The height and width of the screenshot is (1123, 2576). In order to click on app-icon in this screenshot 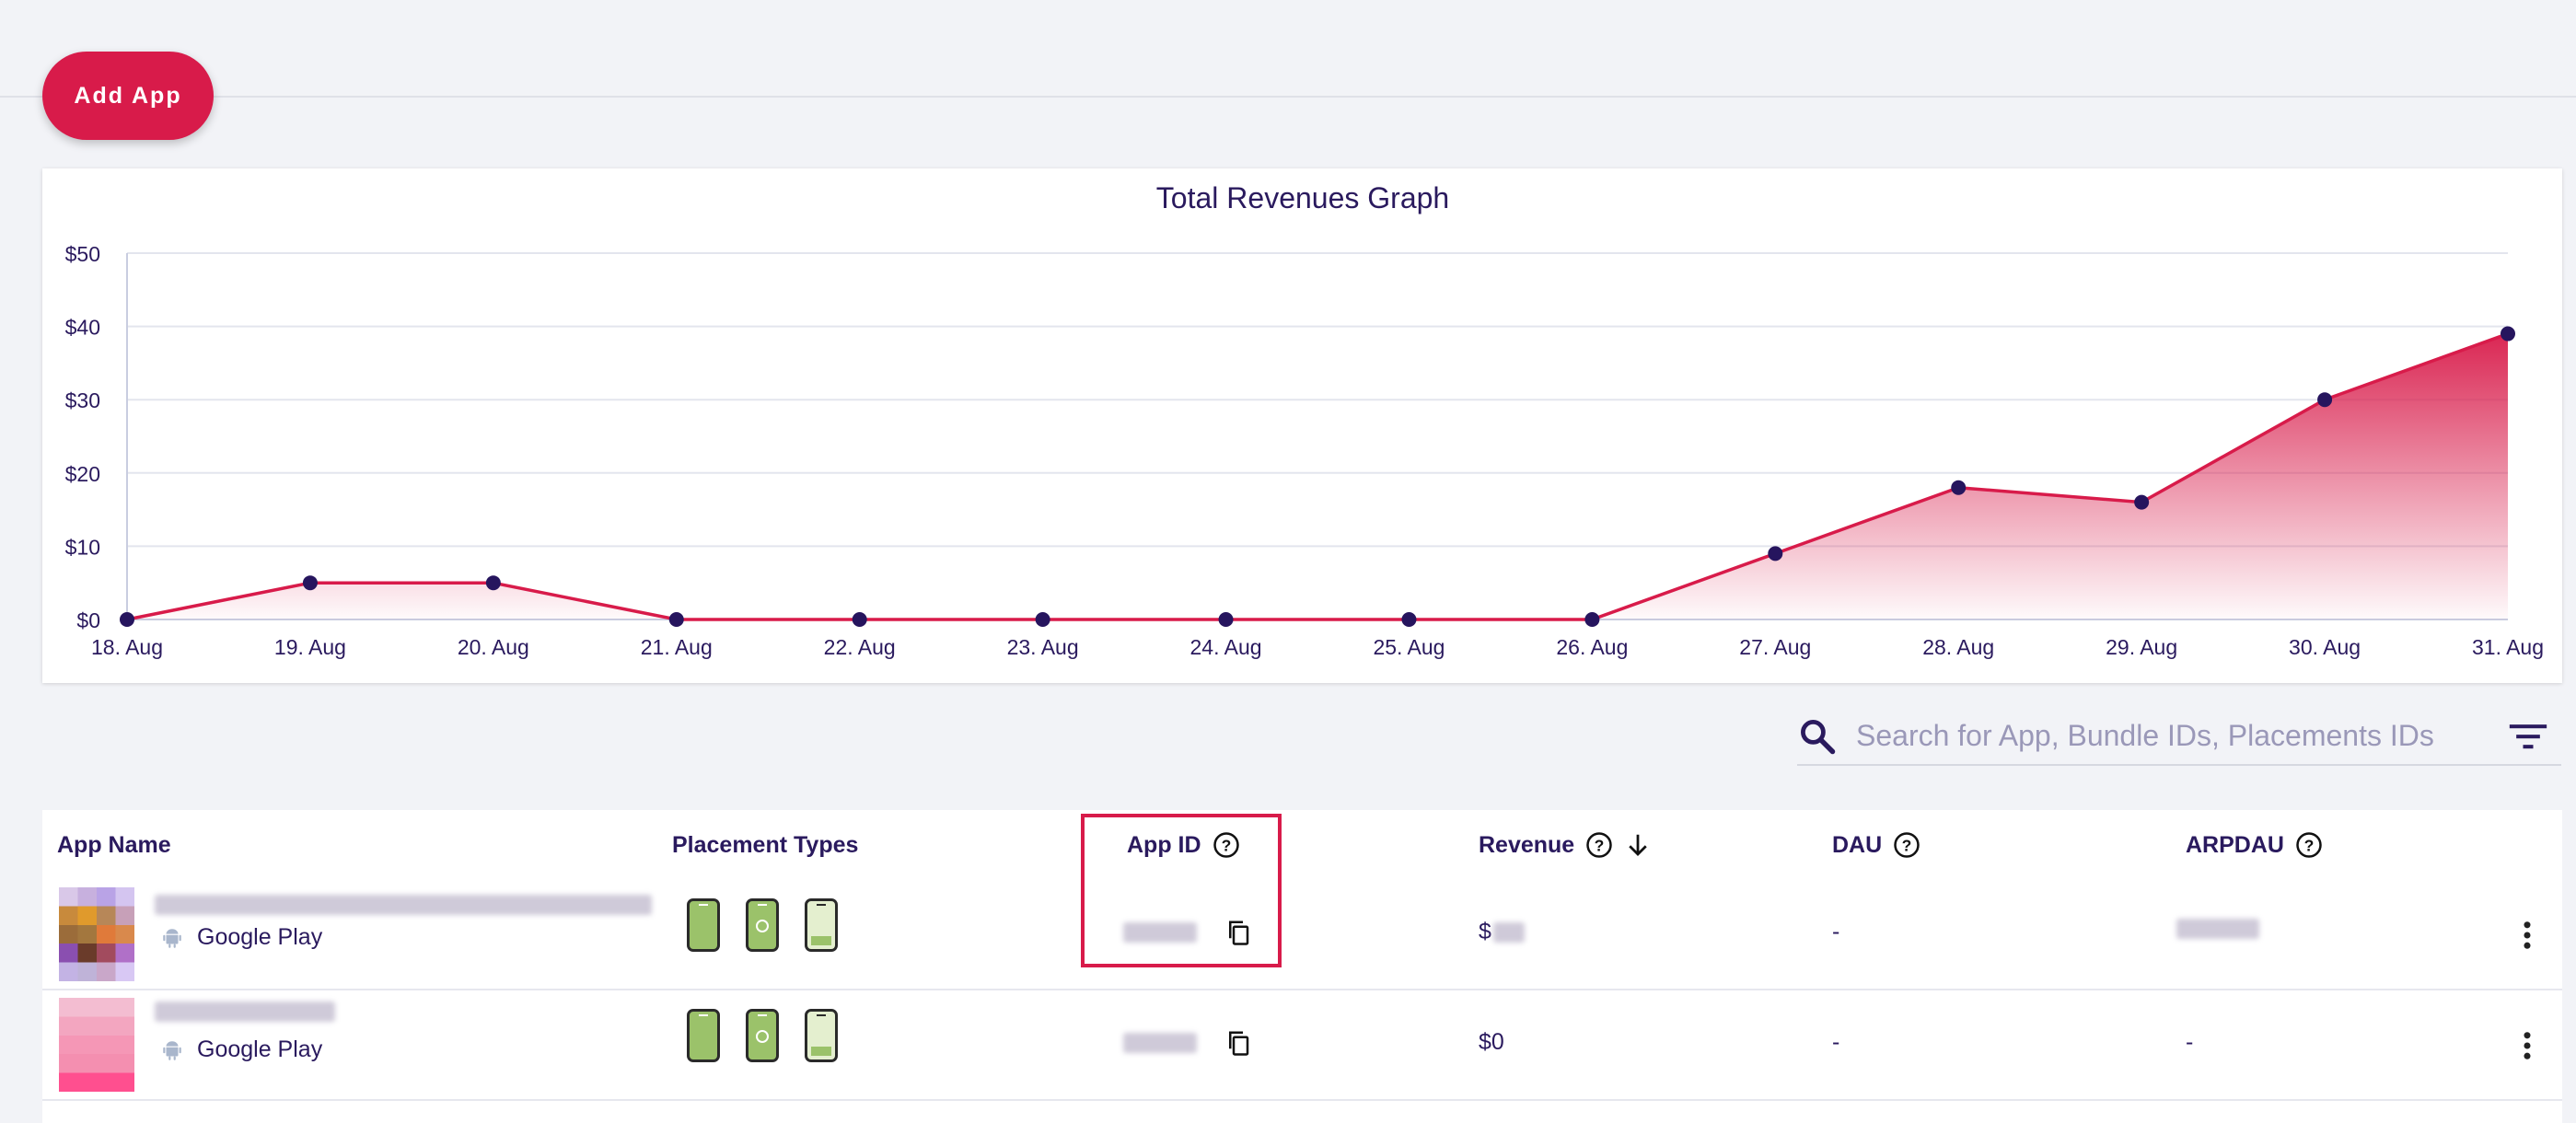, I will do `click(96, 1045)`.